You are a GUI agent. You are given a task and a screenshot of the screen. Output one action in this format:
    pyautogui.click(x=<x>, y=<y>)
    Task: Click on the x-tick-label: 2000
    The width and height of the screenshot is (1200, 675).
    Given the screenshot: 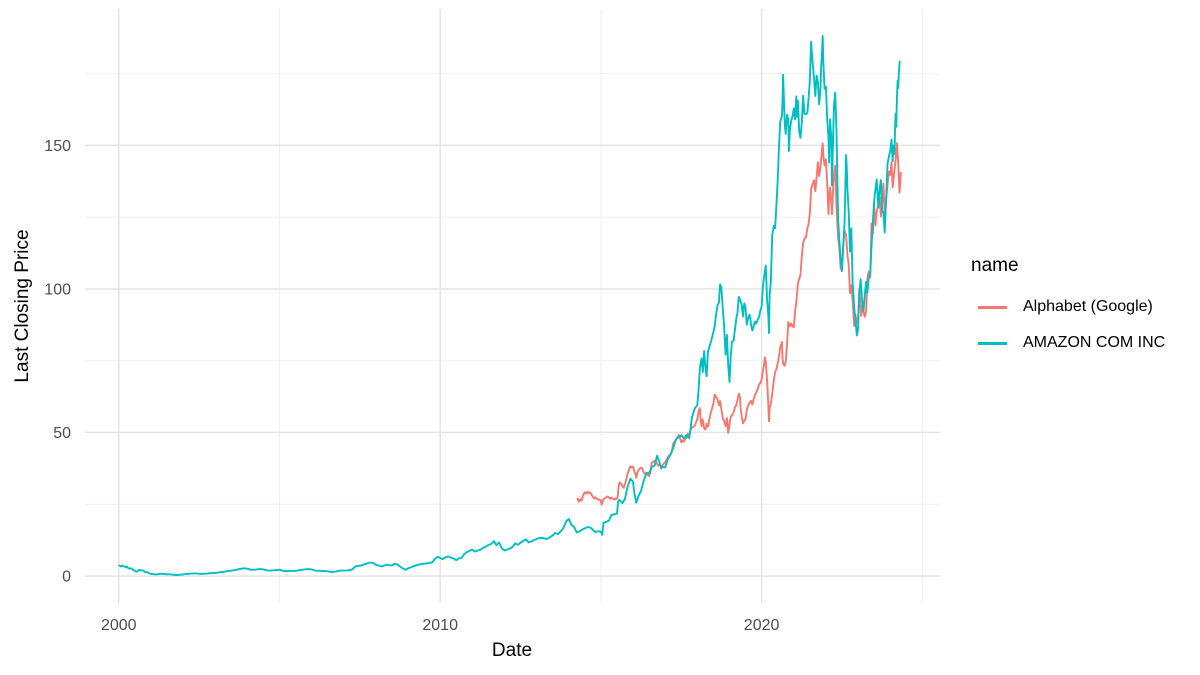 What is the action you would take?
    pyautogui.click(x=119, y=625)
    